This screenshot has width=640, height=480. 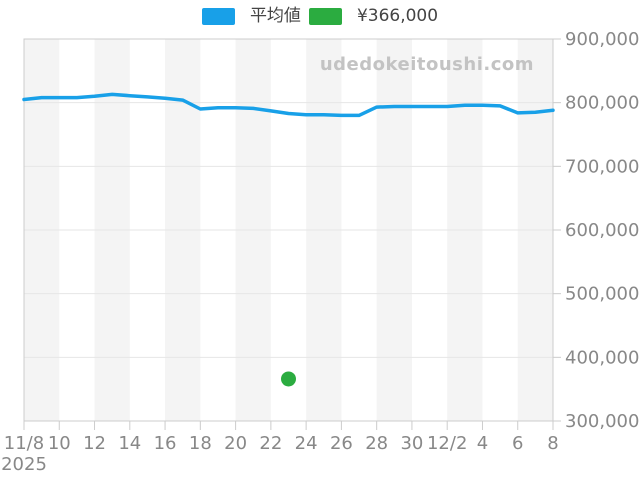 What do you see at coordinates (165, 443) in the screenshot?
I see `x-axis-tick-label: 16` at bounding box center [165, 443].